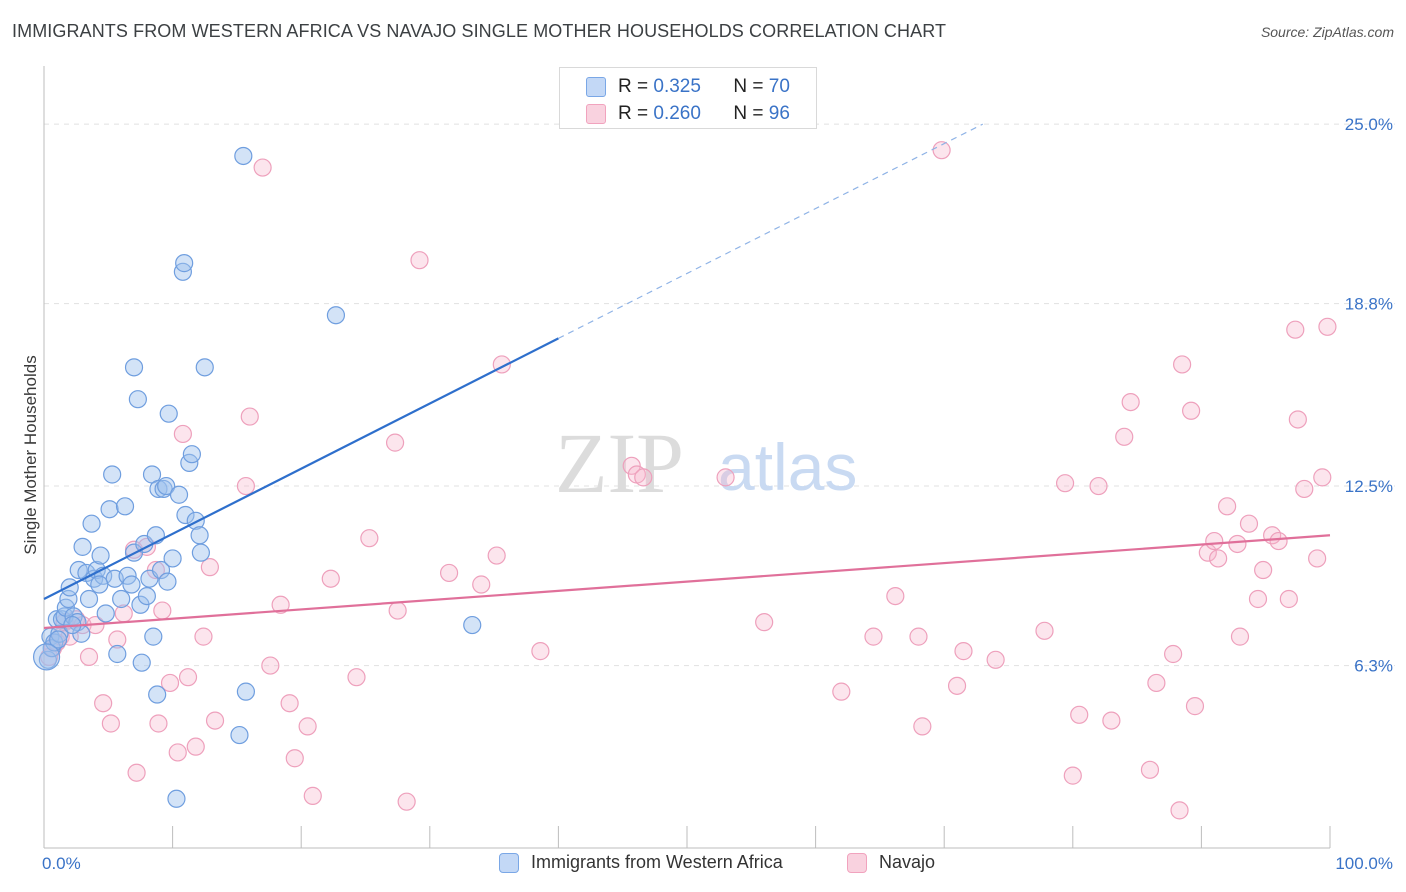 The height and width of the screenshot is (892, 1406). What do you see at coordinates (61, 863) in the screenshot?
I see `x-tick-label: 0.0%` at bounding box center [61, 863].